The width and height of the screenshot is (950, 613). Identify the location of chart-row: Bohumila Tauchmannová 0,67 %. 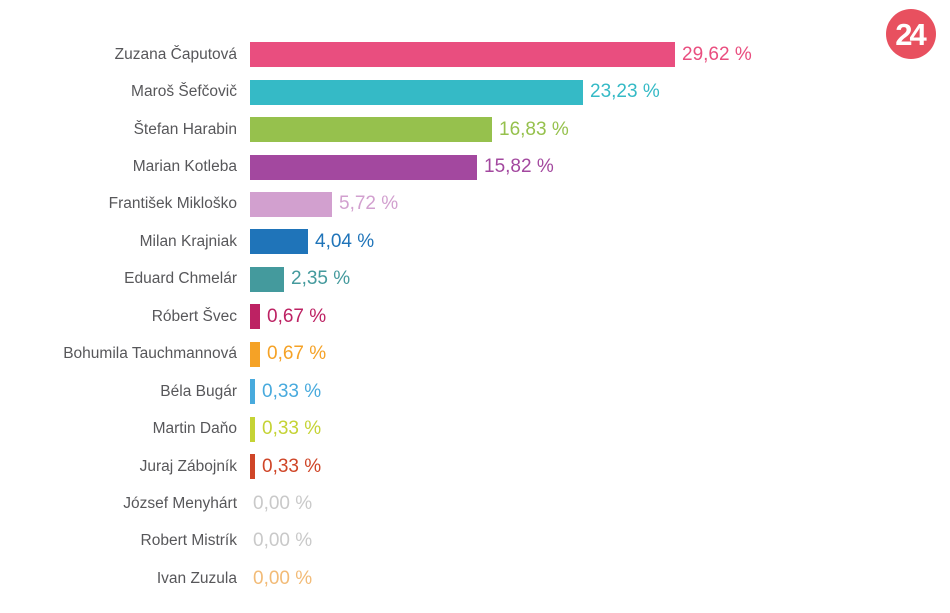
(475, 354).